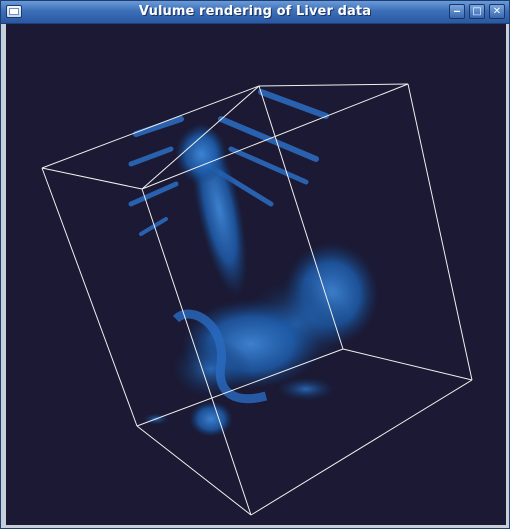 This screenshot has width=510, height=529. I want to click on window-menu-icon, so click(14, 11).